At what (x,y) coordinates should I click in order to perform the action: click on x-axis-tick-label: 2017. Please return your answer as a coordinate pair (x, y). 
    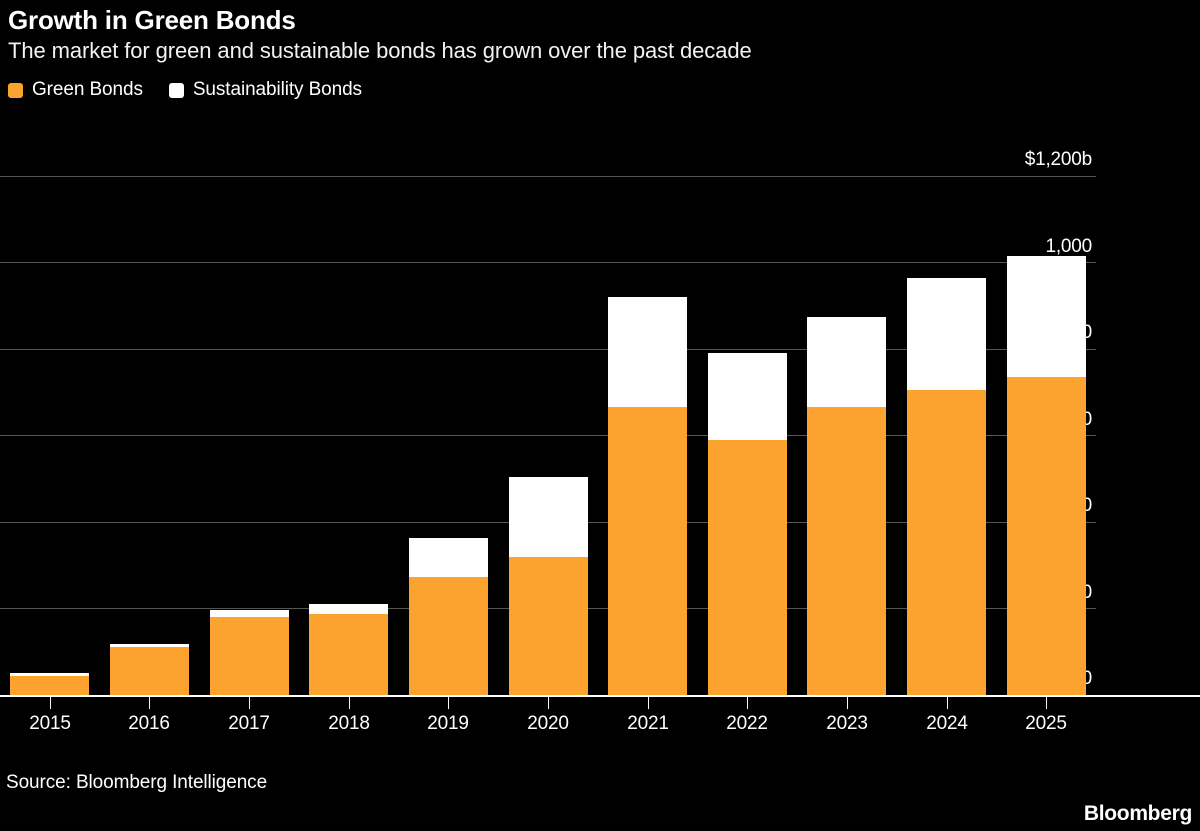
    Looking at the image, I should click on (249, 723).